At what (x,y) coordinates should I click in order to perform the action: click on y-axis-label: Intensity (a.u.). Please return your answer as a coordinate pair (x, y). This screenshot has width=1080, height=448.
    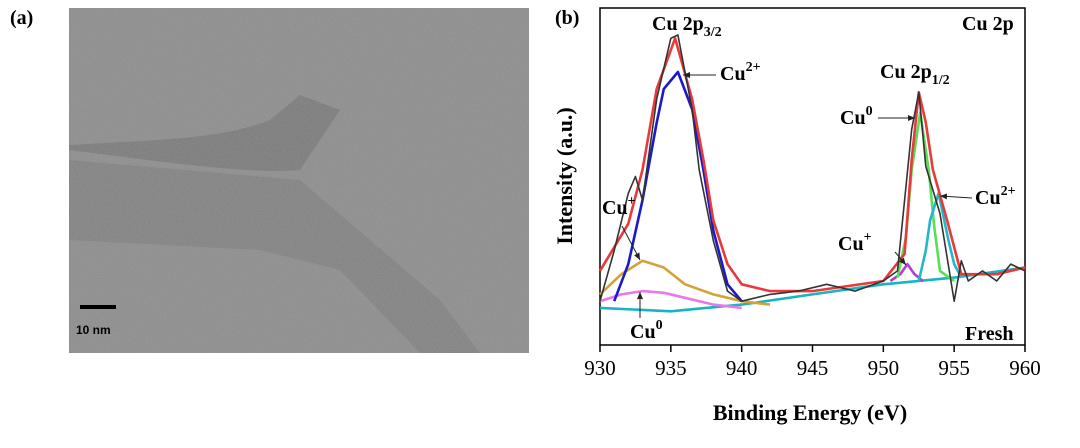
    Looking at the image, I should click on (564, 176).